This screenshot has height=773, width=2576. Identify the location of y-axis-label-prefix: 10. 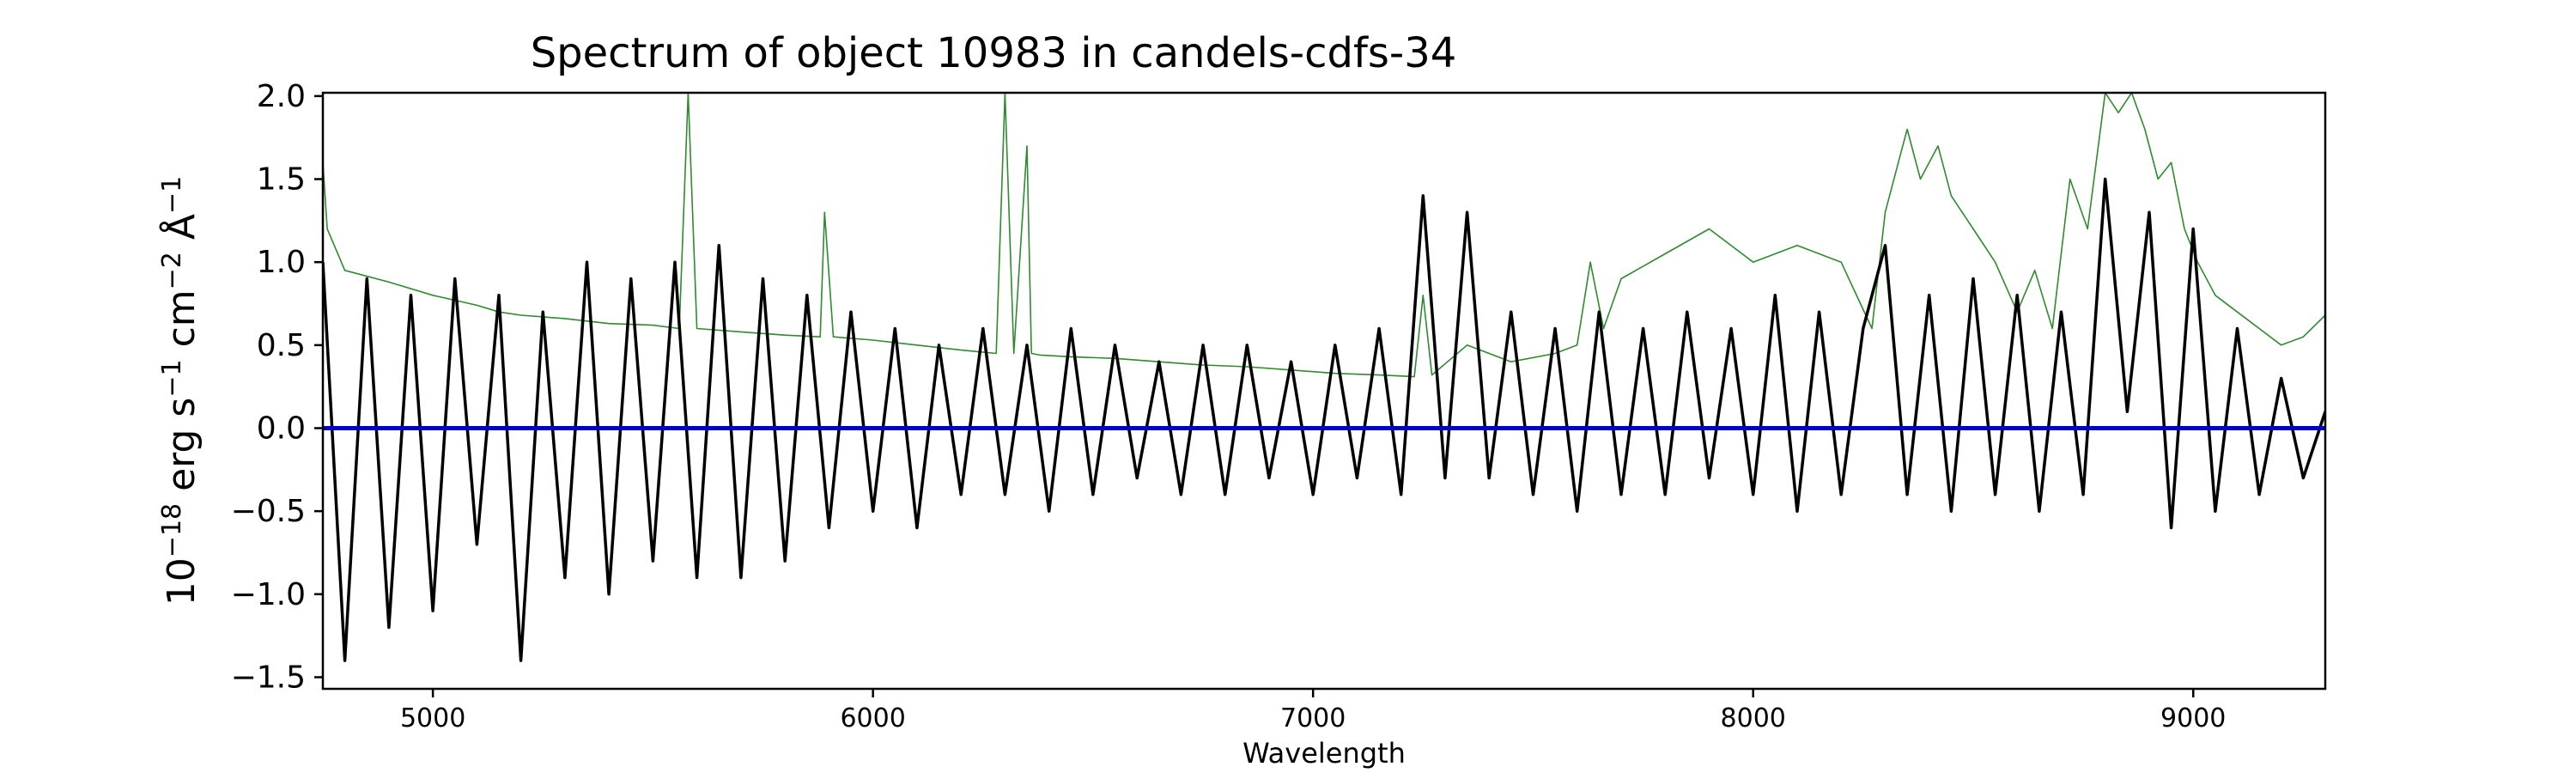
(182, 581).